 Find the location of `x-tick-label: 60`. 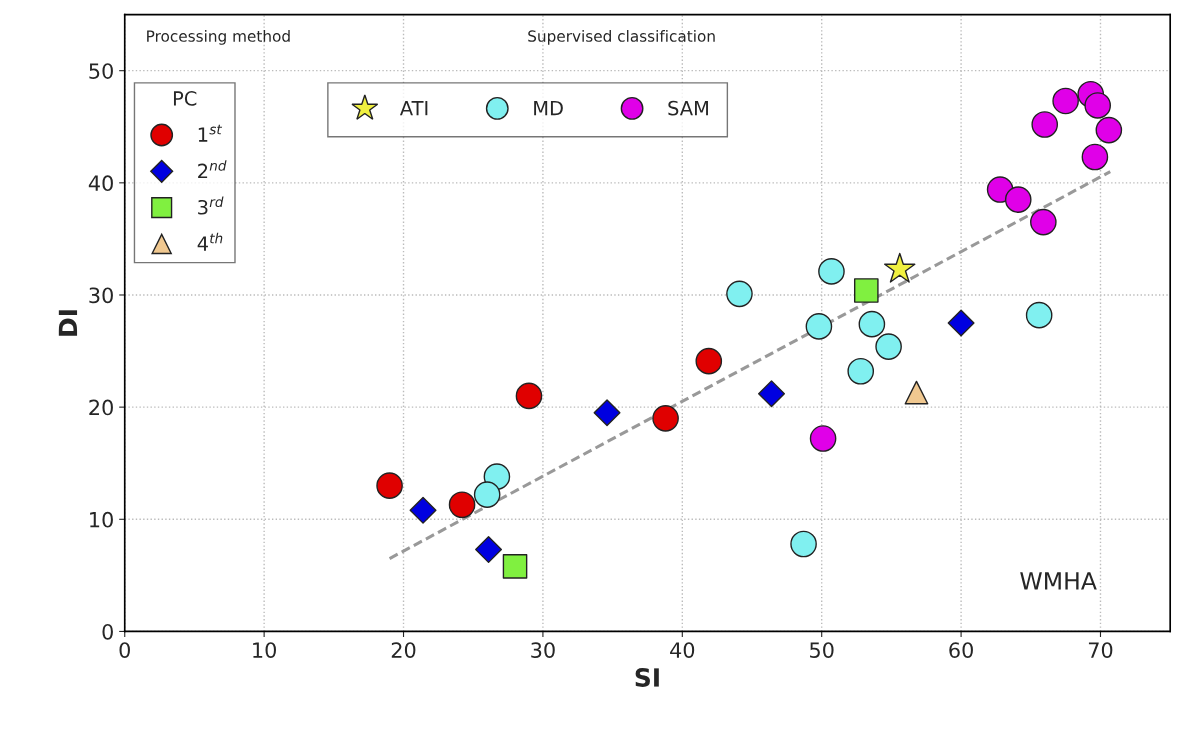

x-tick-label: 60 is located at coordinates (961, 650).